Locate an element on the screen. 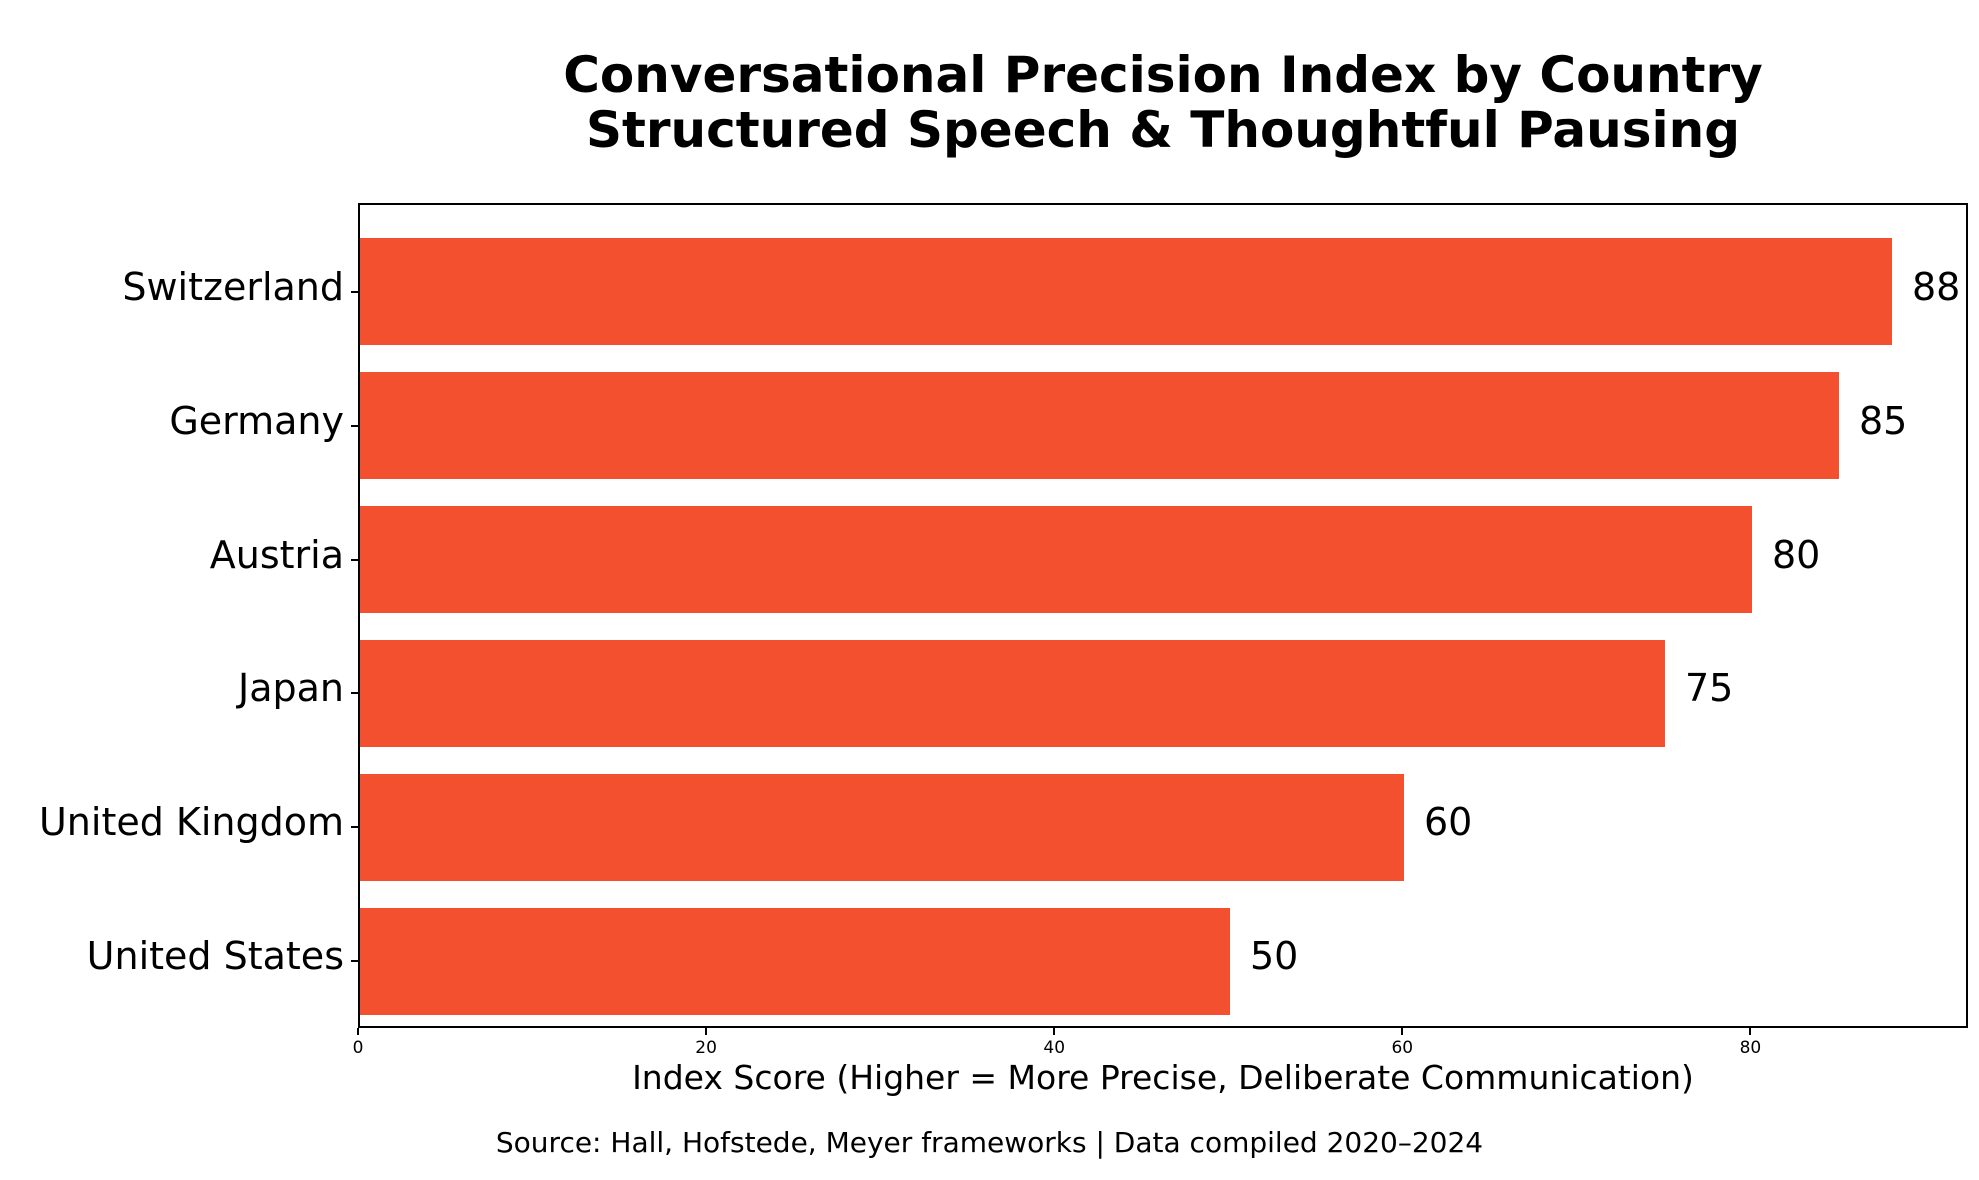 Image resolution: width=1979 pixels, height=1180 pixels. bar-united-states is located at coordinates (795, 961).